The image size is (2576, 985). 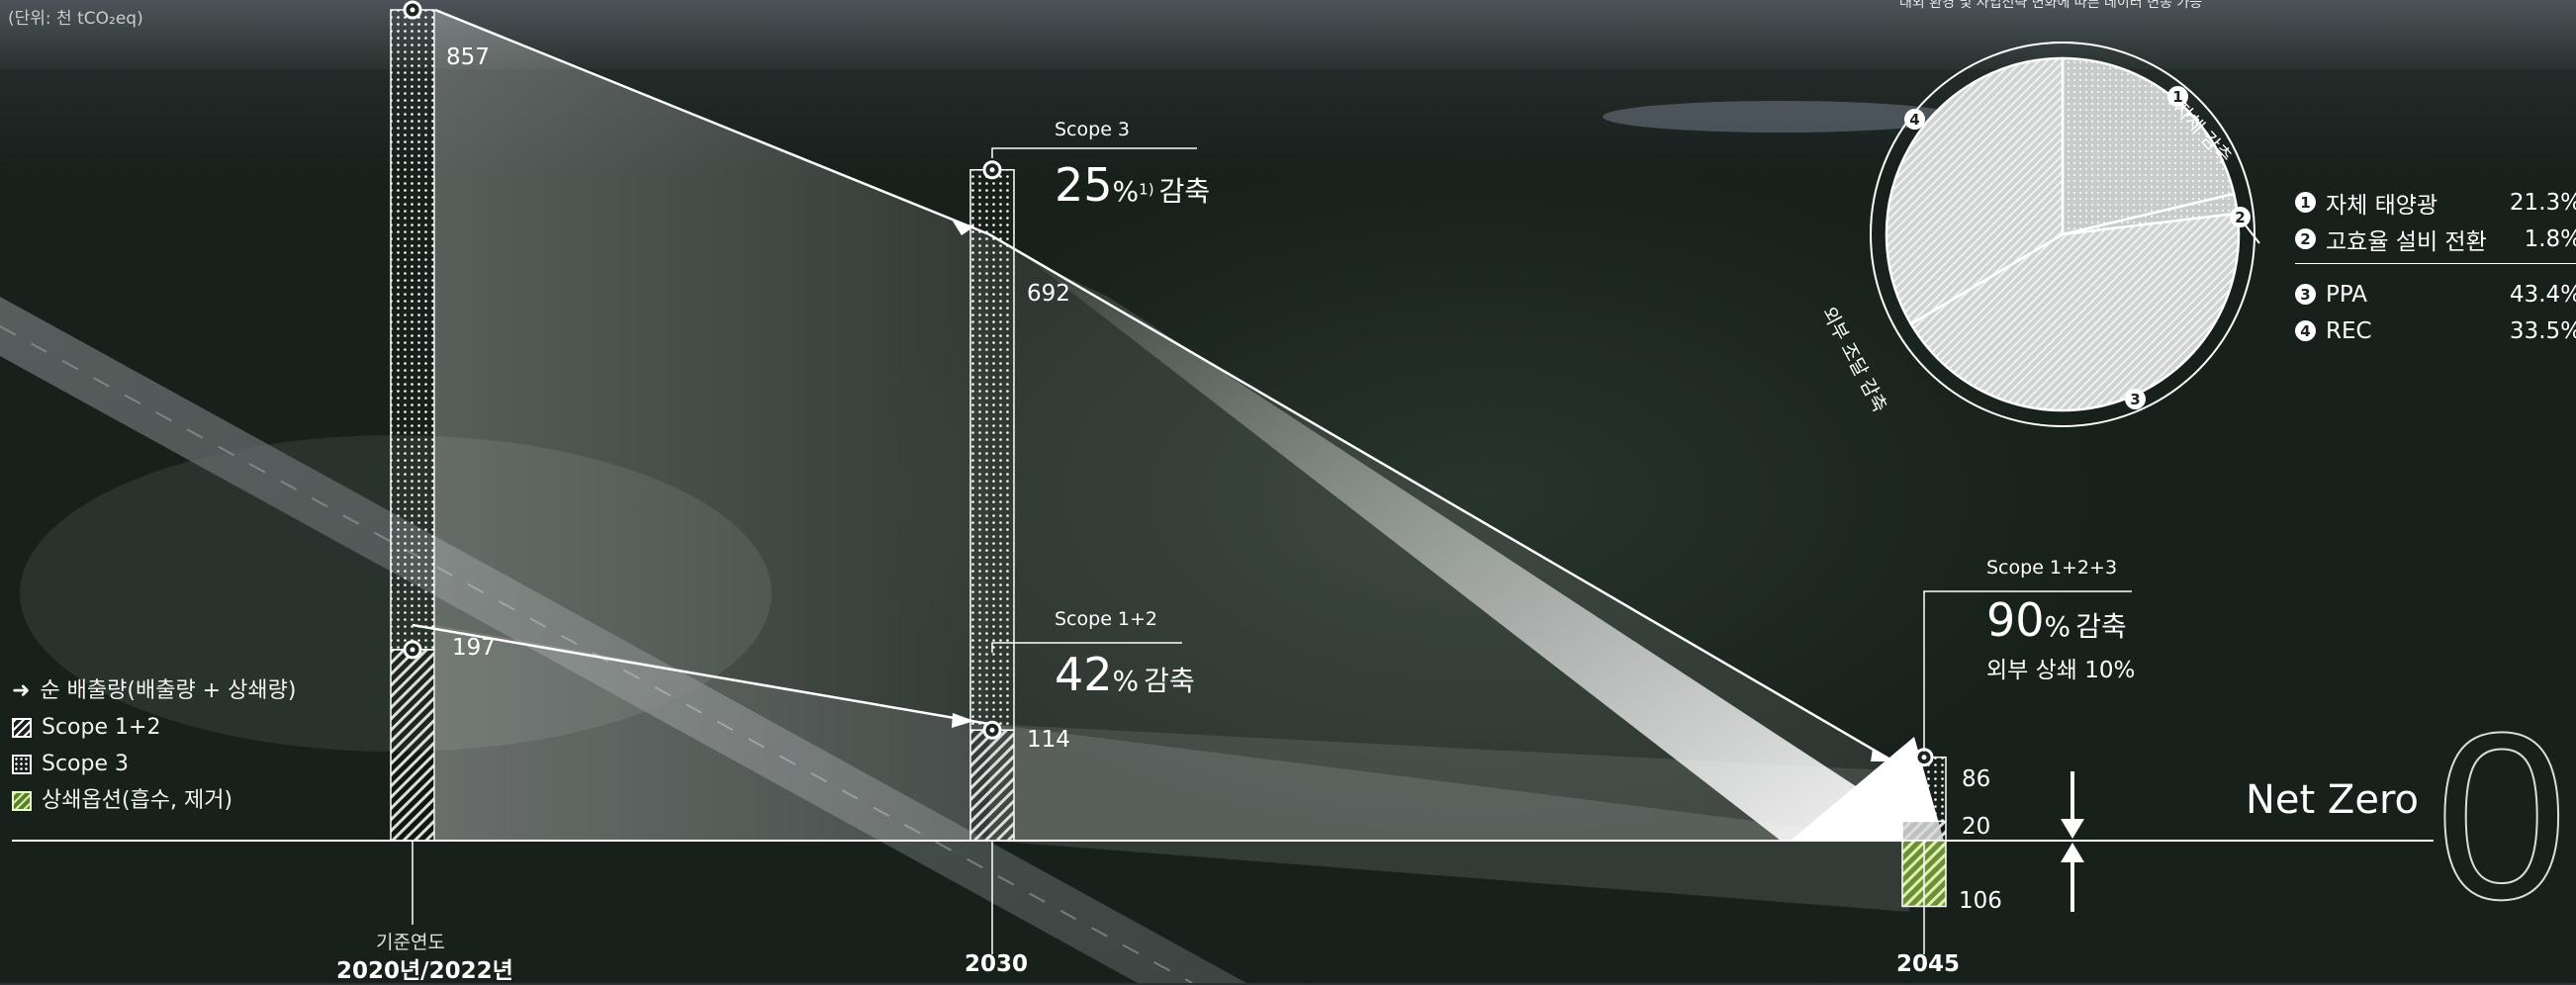 I want to click on label-base-total: 857, so click(x=468, y=57).